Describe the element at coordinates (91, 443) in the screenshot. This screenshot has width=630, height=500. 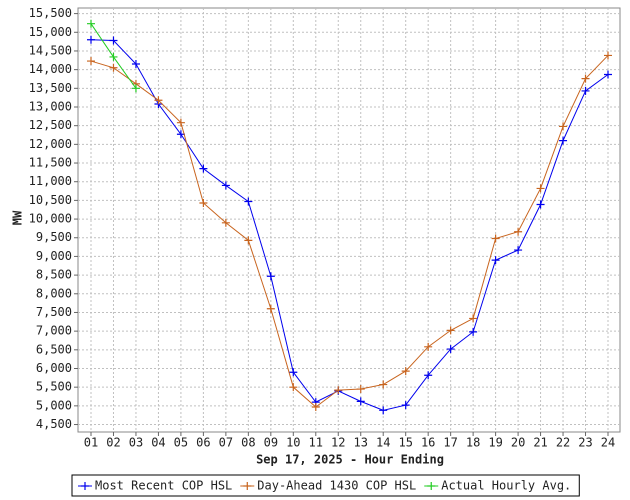
I see `x-tick-label: 01` at that location.